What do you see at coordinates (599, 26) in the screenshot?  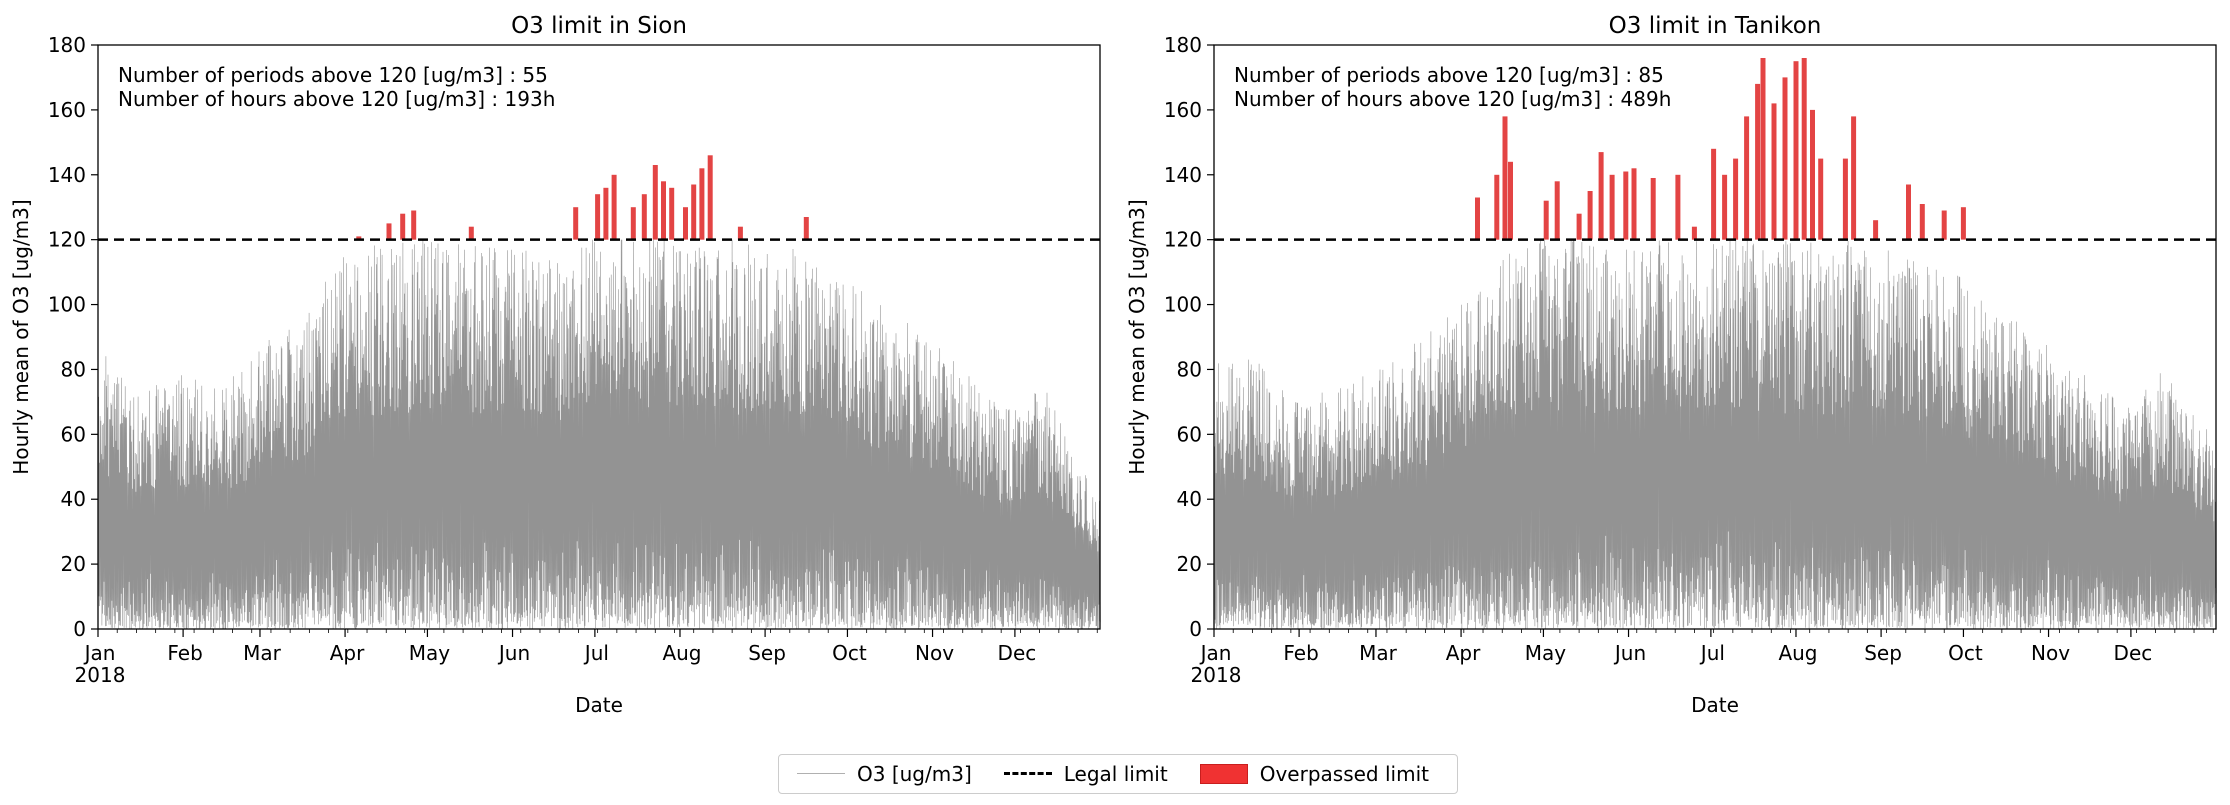 I see `chart-title: O3 limit in Sion` at bounding box center [599, 26].